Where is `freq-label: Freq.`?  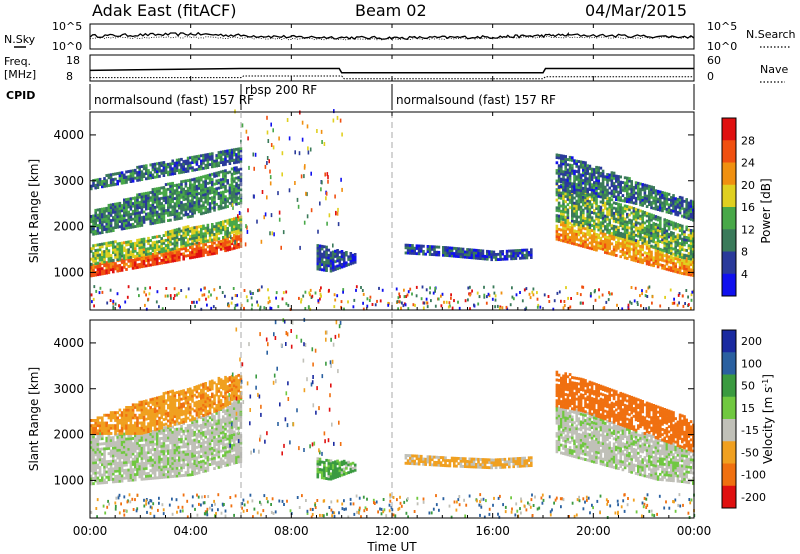 freq-label: Freq. is located at coordinates (17, 61).